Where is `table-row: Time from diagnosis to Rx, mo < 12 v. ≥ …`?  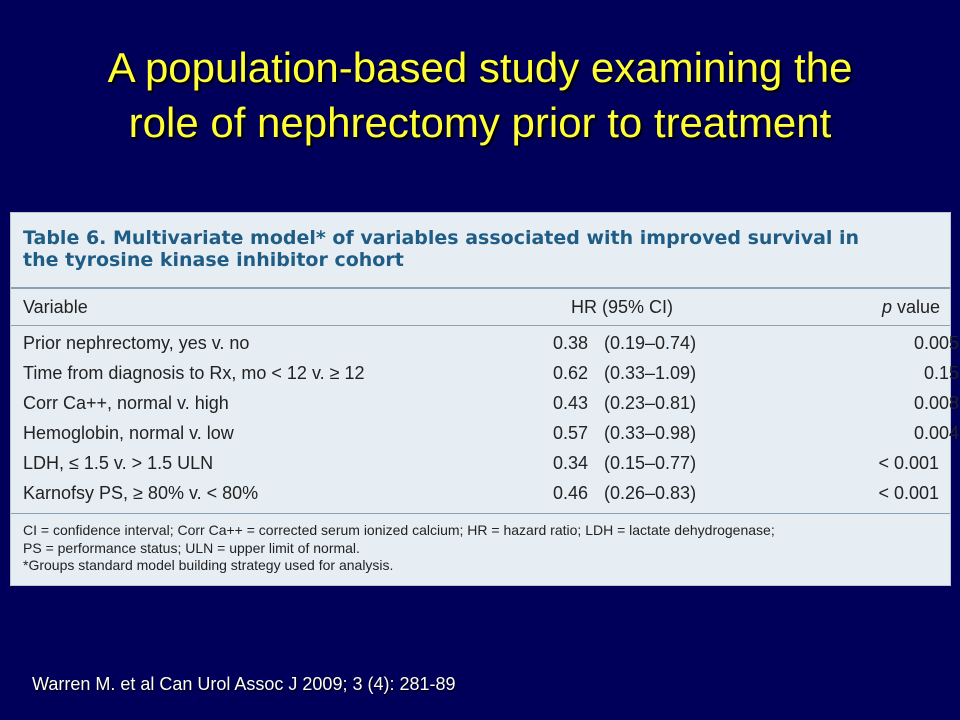
table-row: Time from diagnosis to Rx, mo < 12 v. ≥ … is located at coordinates (485, 378).